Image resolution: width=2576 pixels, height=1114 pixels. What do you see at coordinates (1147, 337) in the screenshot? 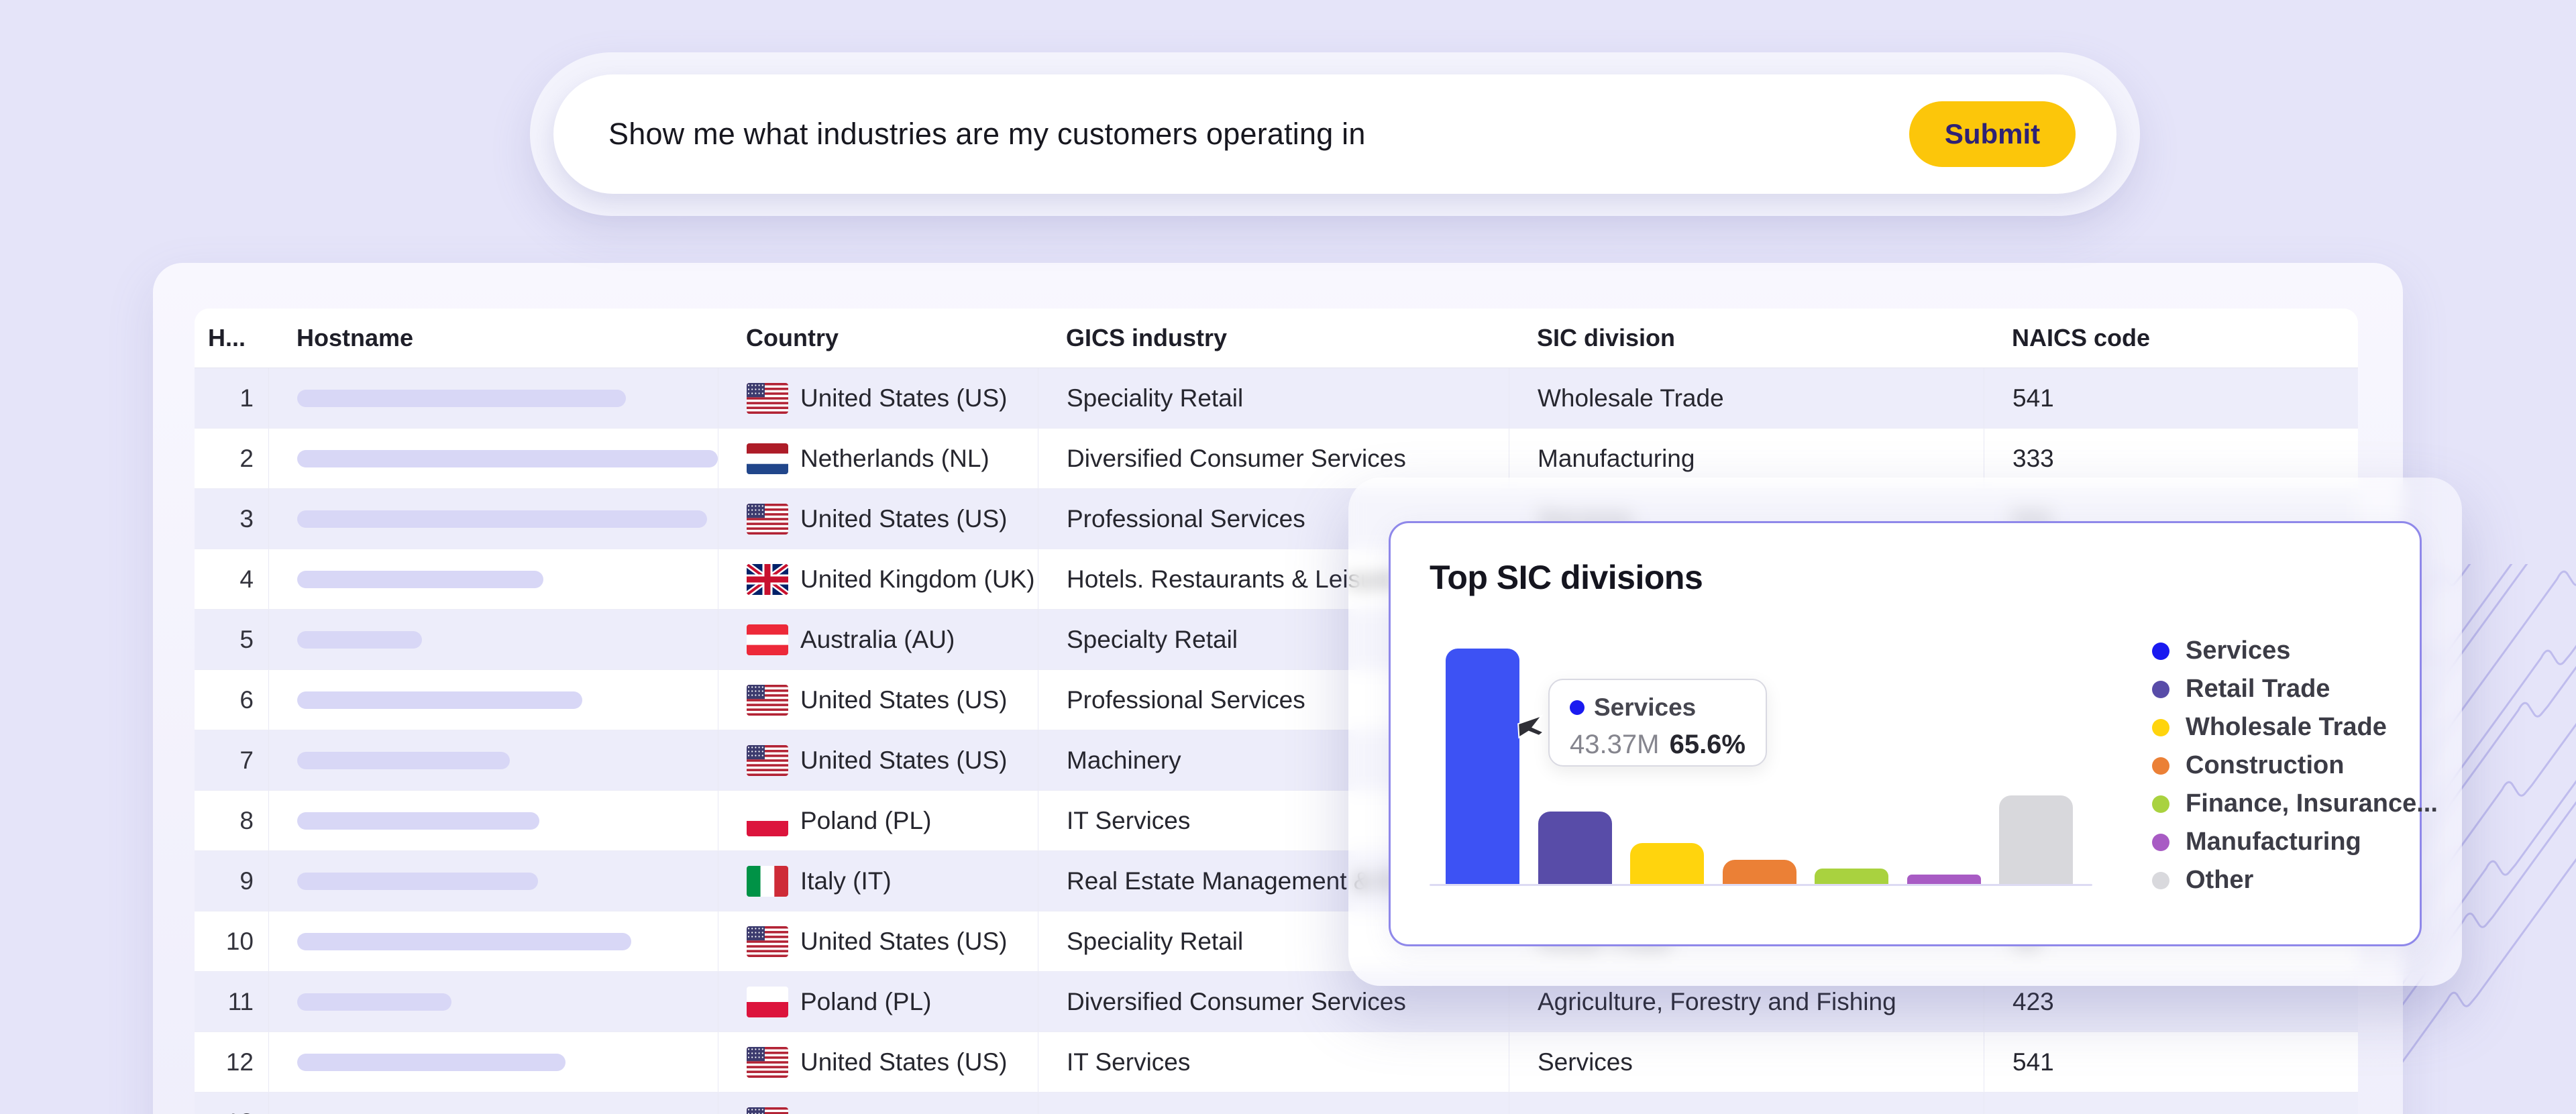
I see `column-header-gics-industry: GICS industry` at bounding box center [1147, 337].